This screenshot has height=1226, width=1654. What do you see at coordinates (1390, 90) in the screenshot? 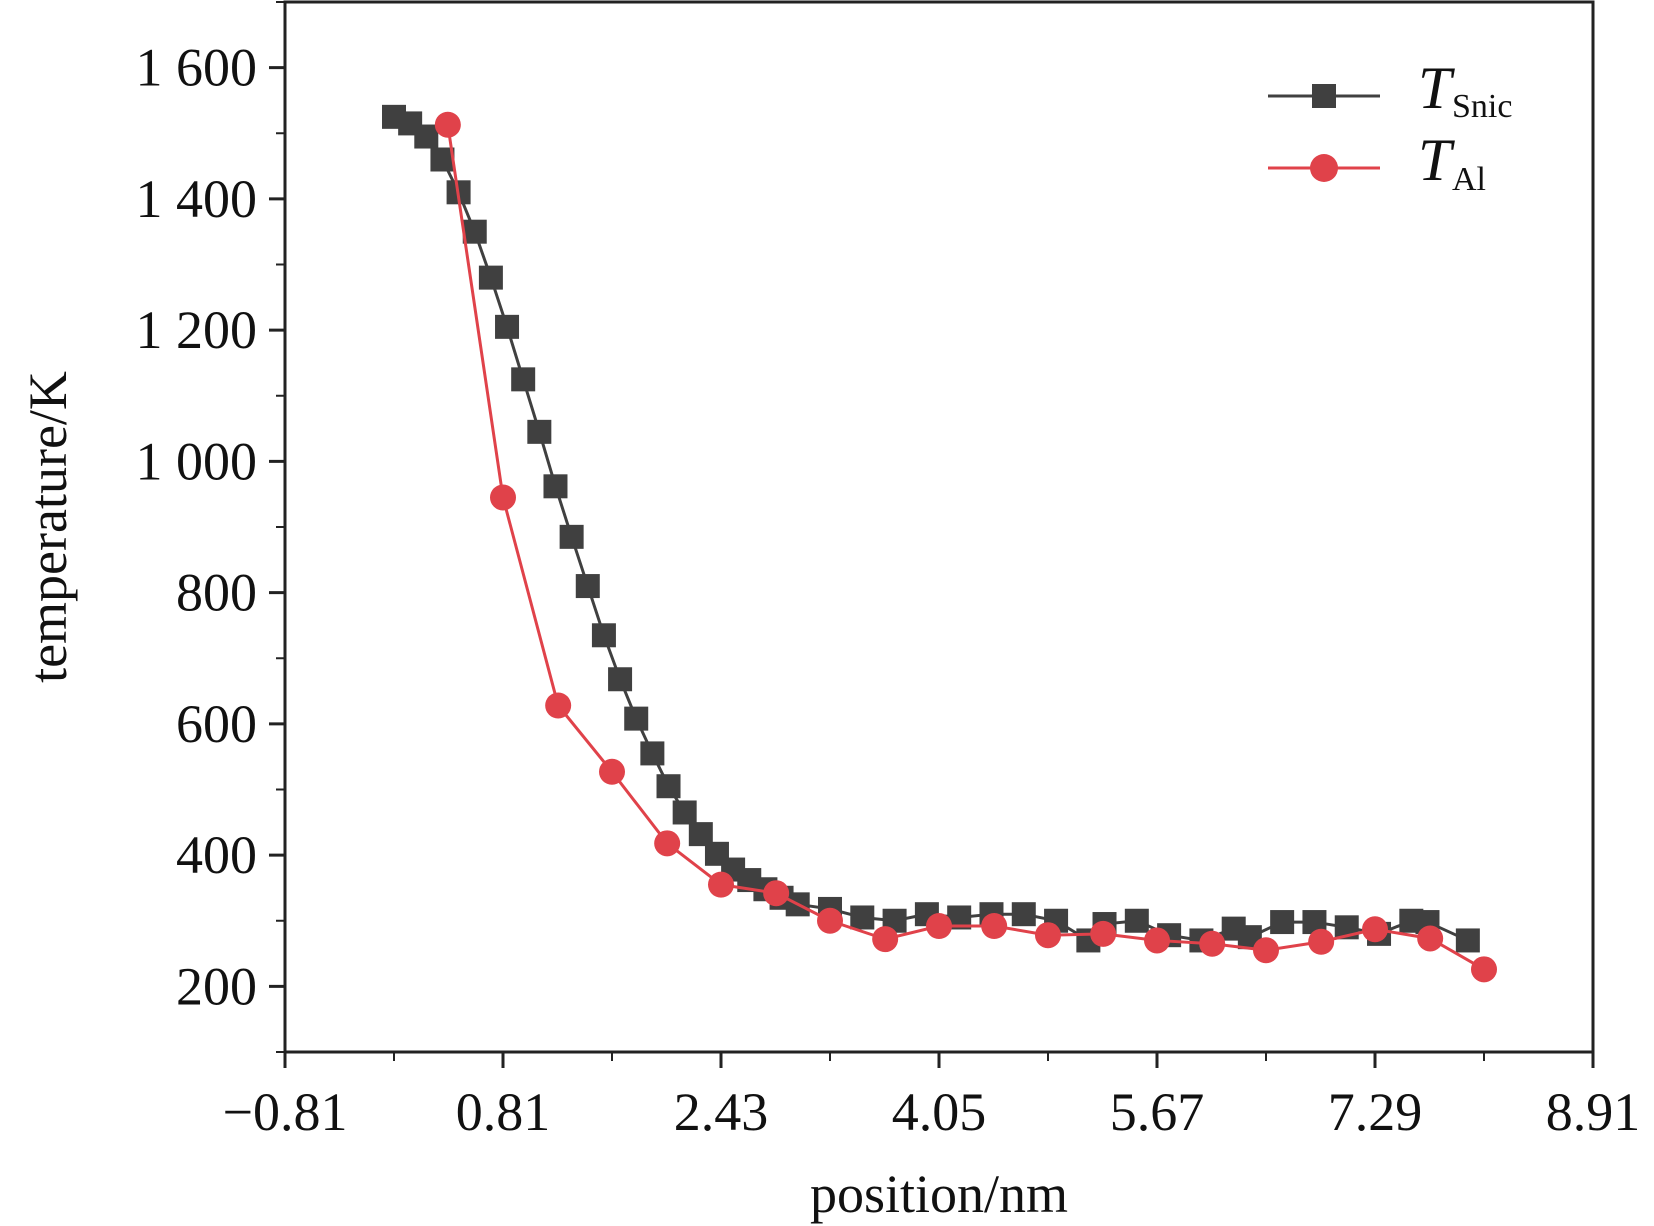
I see `legend-item-snic: T Snic` at bounding box center [1390, 90].